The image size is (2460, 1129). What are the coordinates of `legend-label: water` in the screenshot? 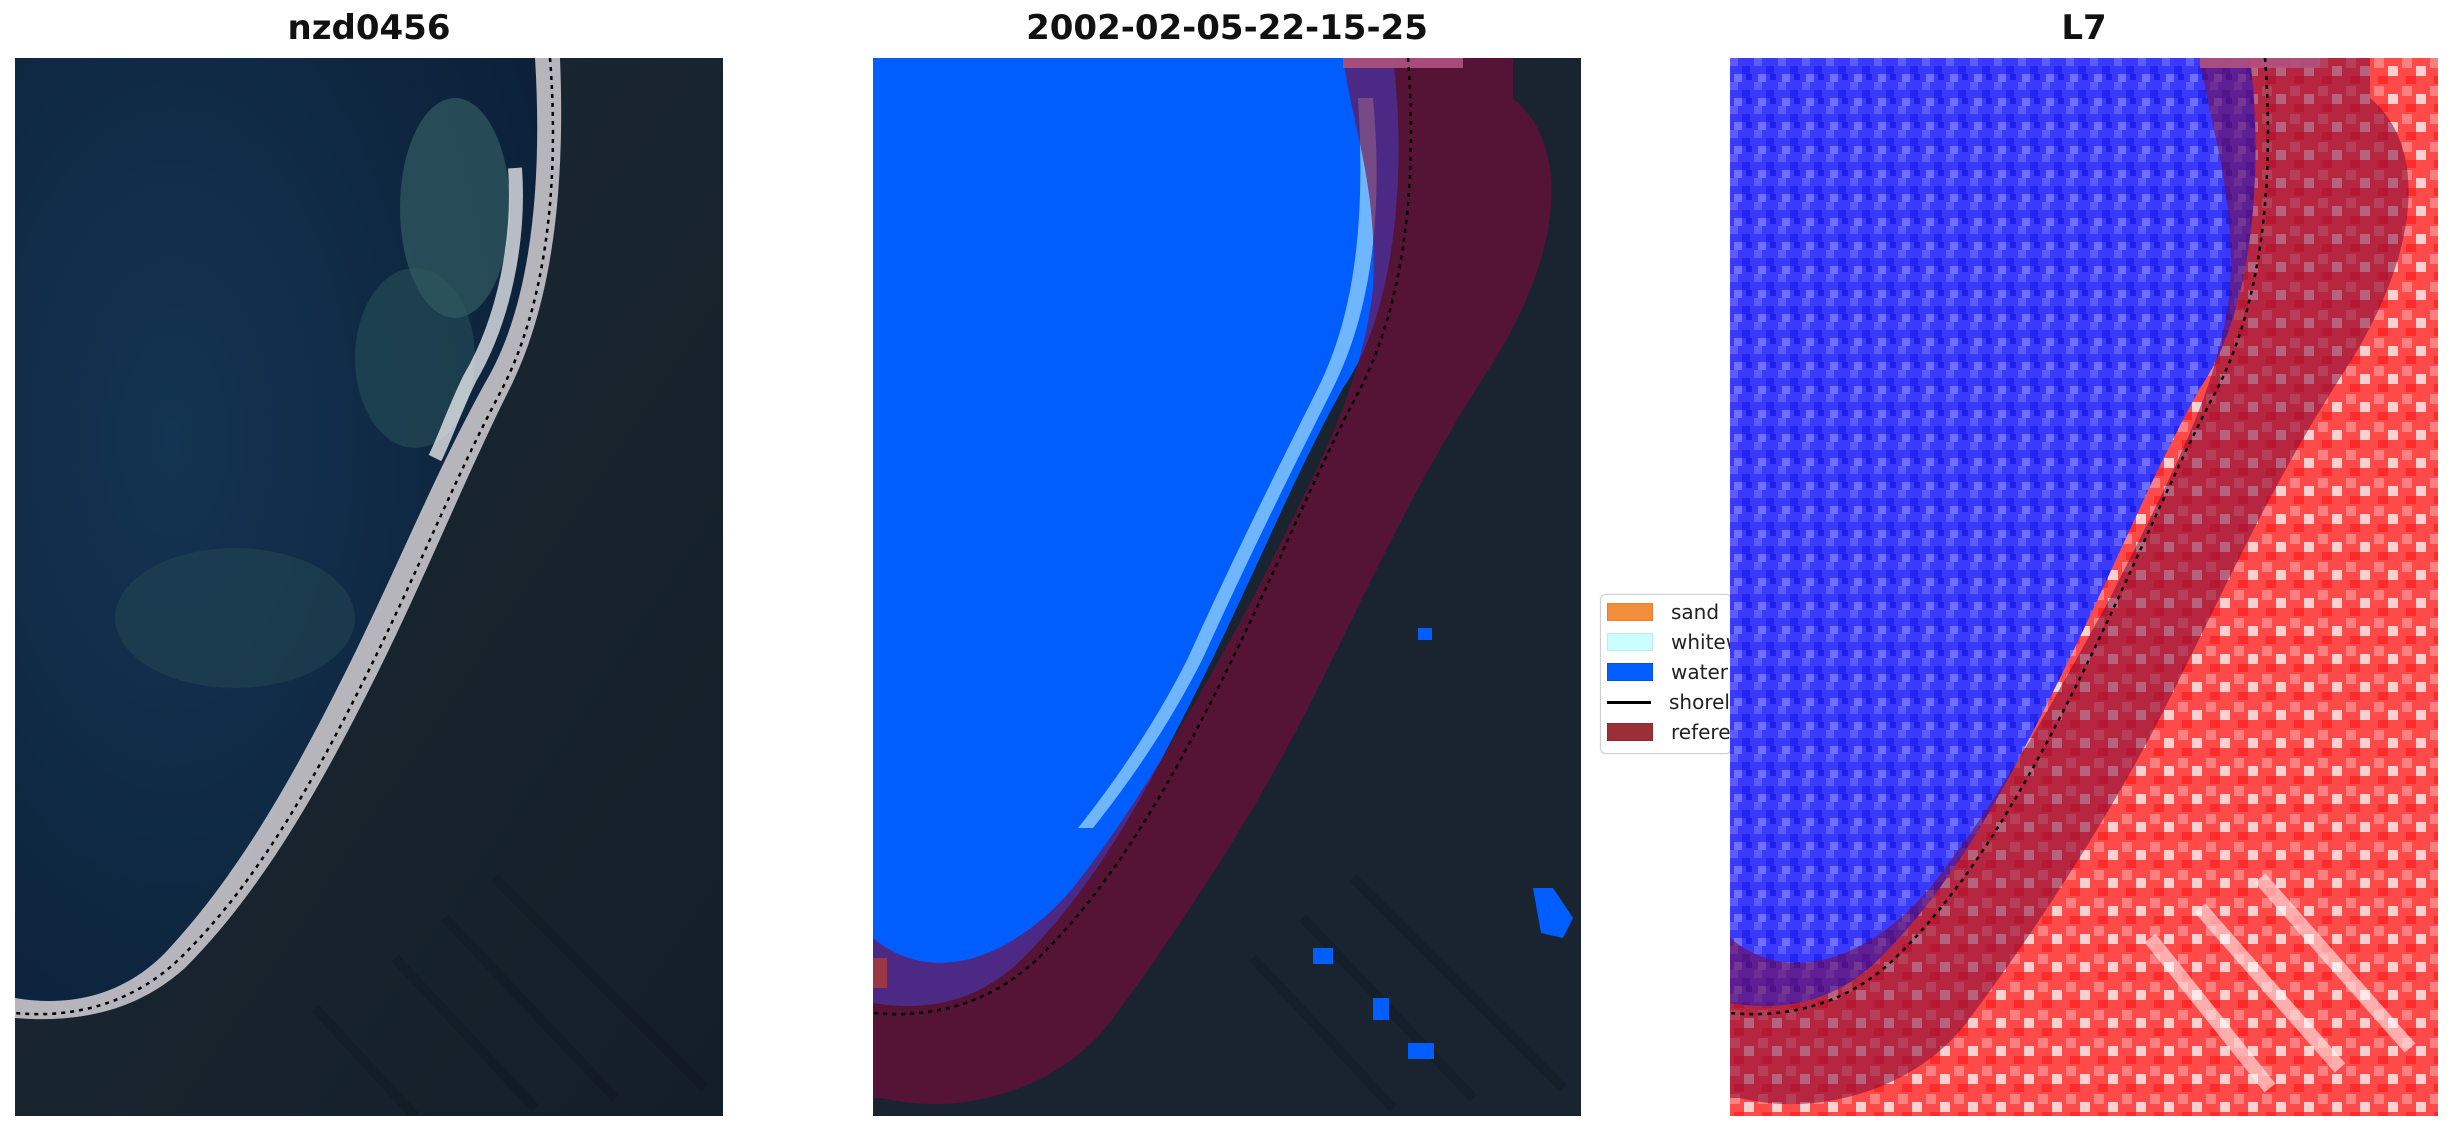 It's located at (1699, 672).